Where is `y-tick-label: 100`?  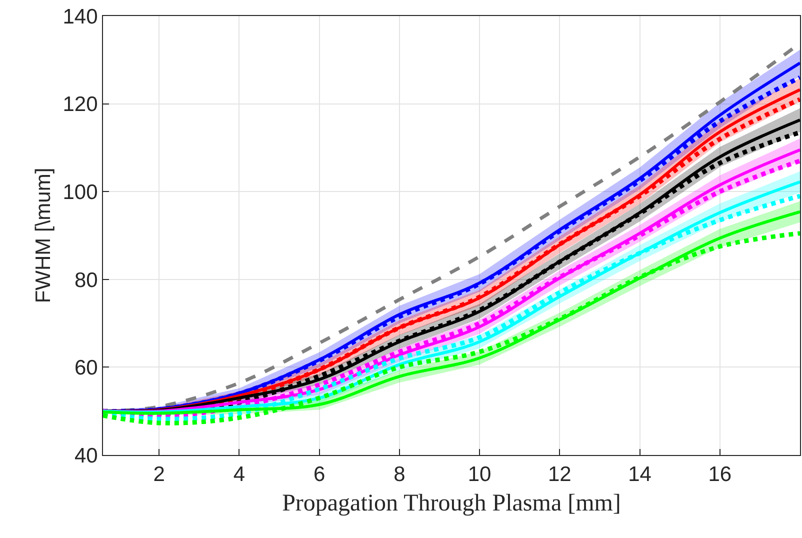 y-tick-label: 100 is located at coordinates (80, 192).